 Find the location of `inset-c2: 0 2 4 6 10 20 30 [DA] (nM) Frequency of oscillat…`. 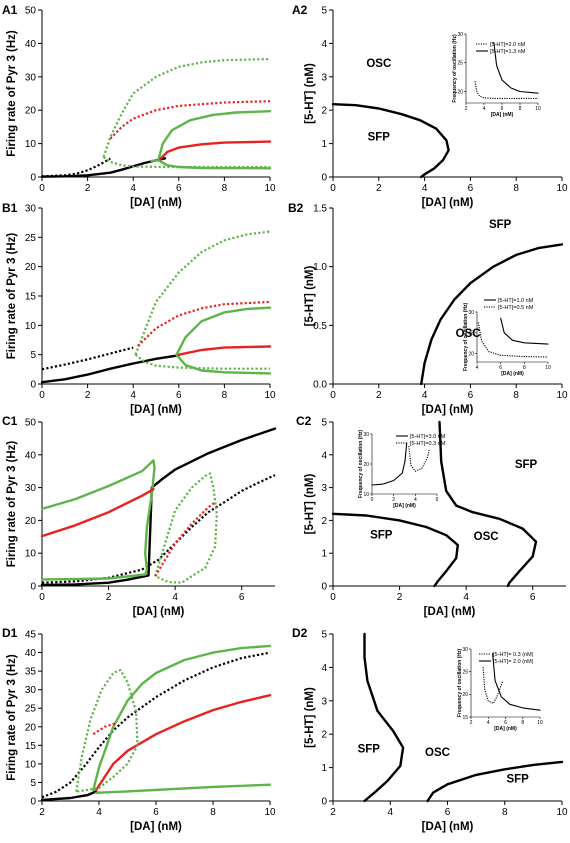

inset-c2: 0 2 4 6 10 20 30 [DA] (nM) Frequency of oscillat… is located at coordinates (402, 469).